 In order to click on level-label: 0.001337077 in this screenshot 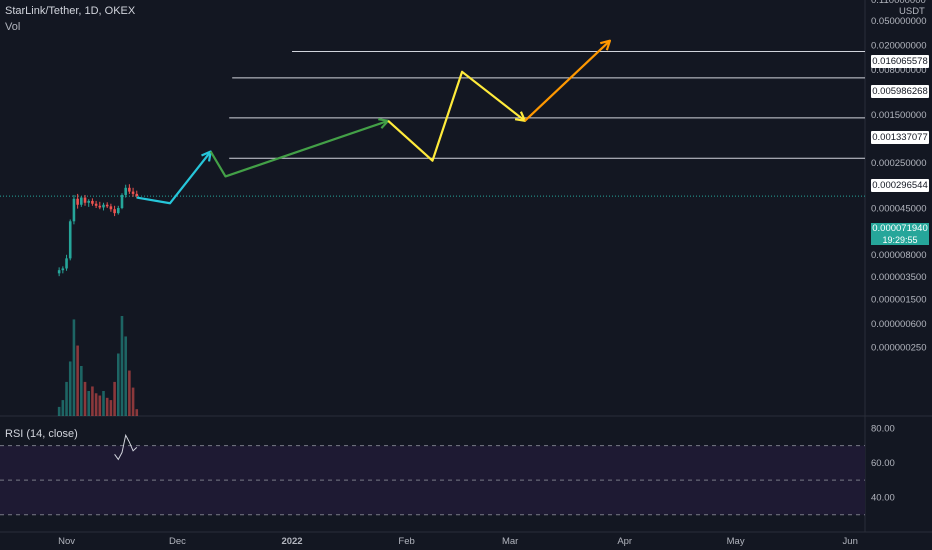, I will do `click(900, 137)`.